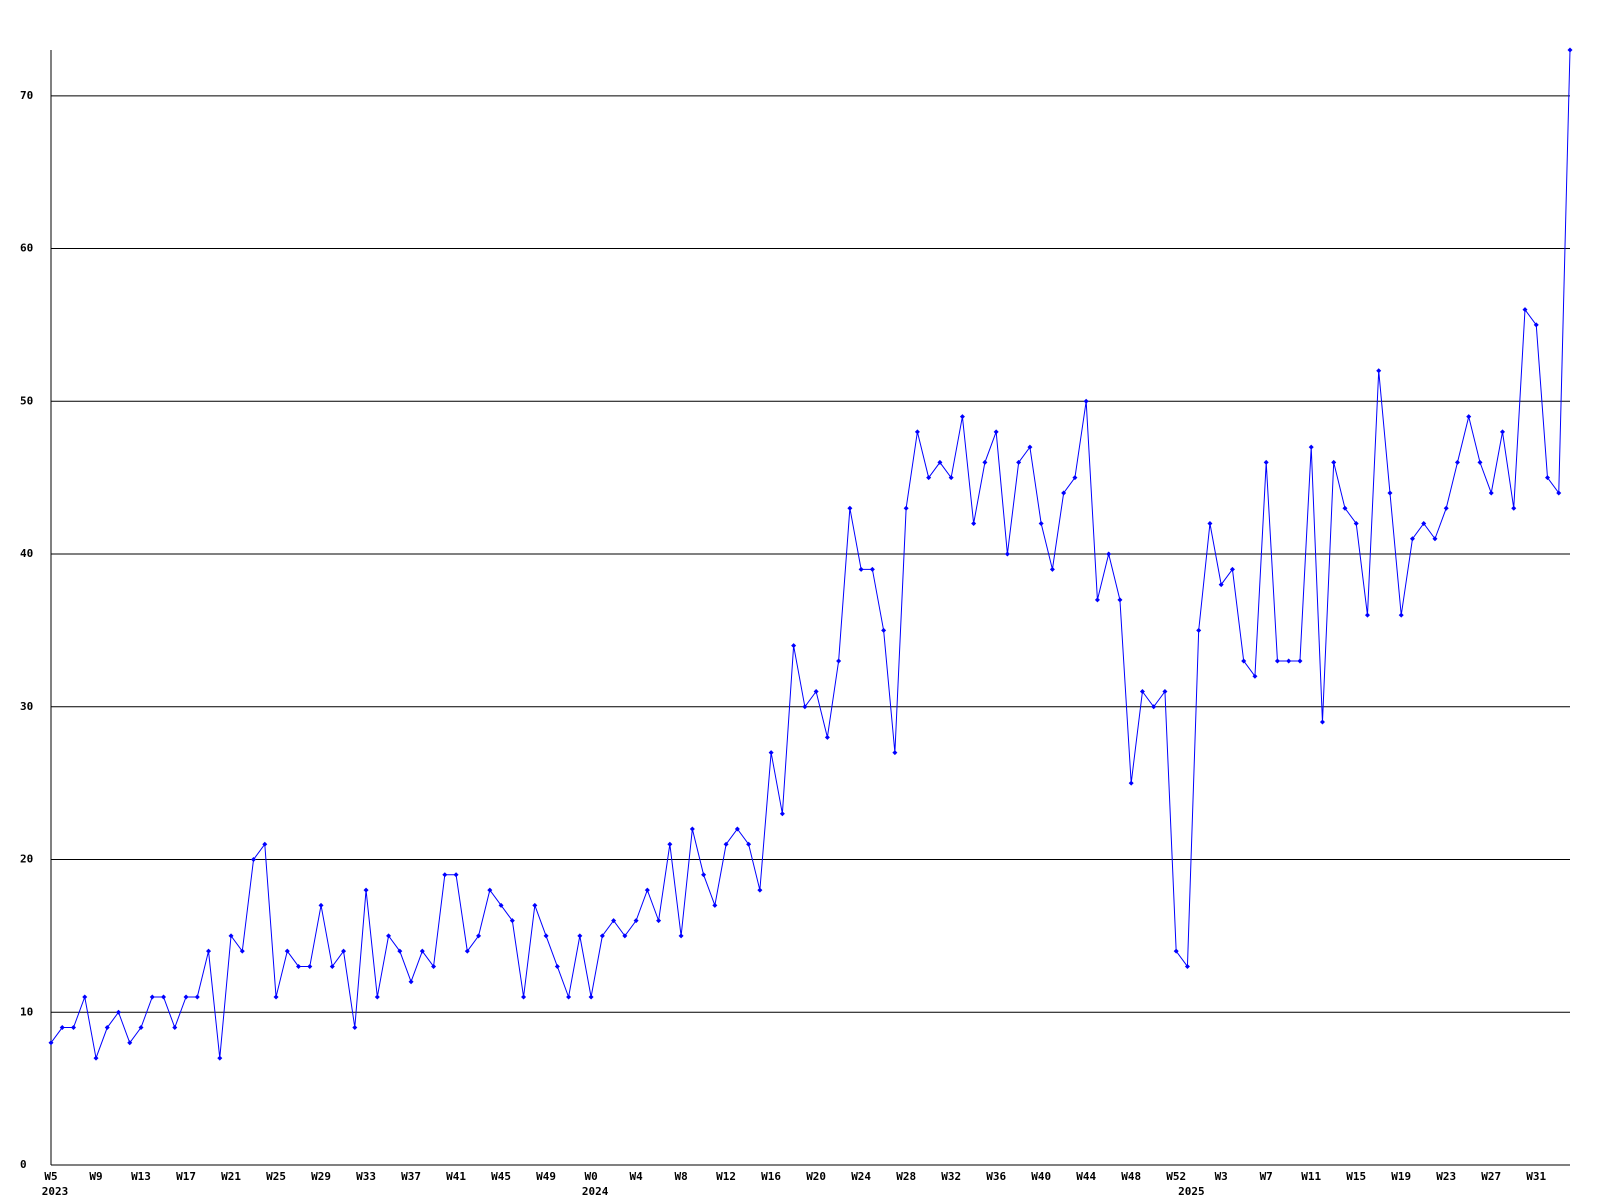 This screenshot has width=1600, height=1204. What do you see at coordinates (26, 95) in the screenshot?
I see `y-tick-label: 70` at bounding box center [26, 95].